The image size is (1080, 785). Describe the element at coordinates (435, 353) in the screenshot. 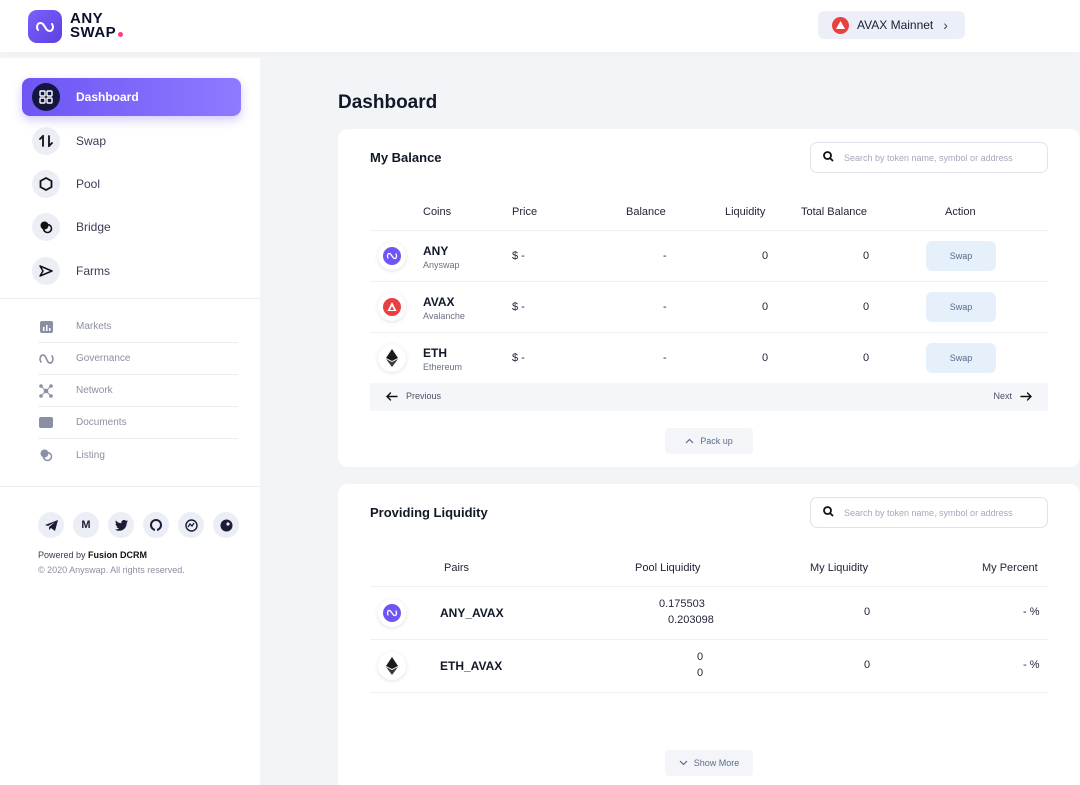

I see `coin-symbol: ETH` at that location.